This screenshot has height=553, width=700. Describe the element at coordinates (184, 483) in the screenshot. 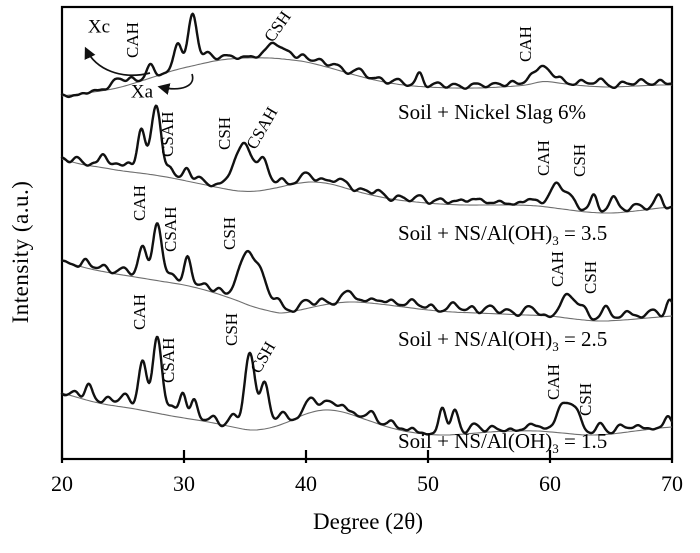

I see `x-tick-label: 30` at that location.